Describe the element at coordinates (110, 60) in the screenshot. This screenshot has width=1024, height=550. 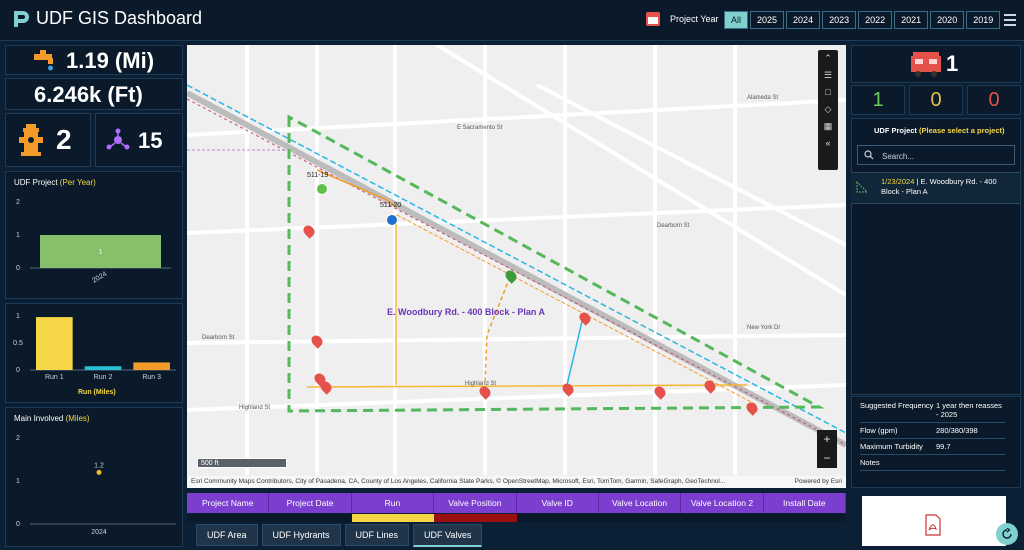
I see `miles-value: 1.19 (Mi)` at that location.